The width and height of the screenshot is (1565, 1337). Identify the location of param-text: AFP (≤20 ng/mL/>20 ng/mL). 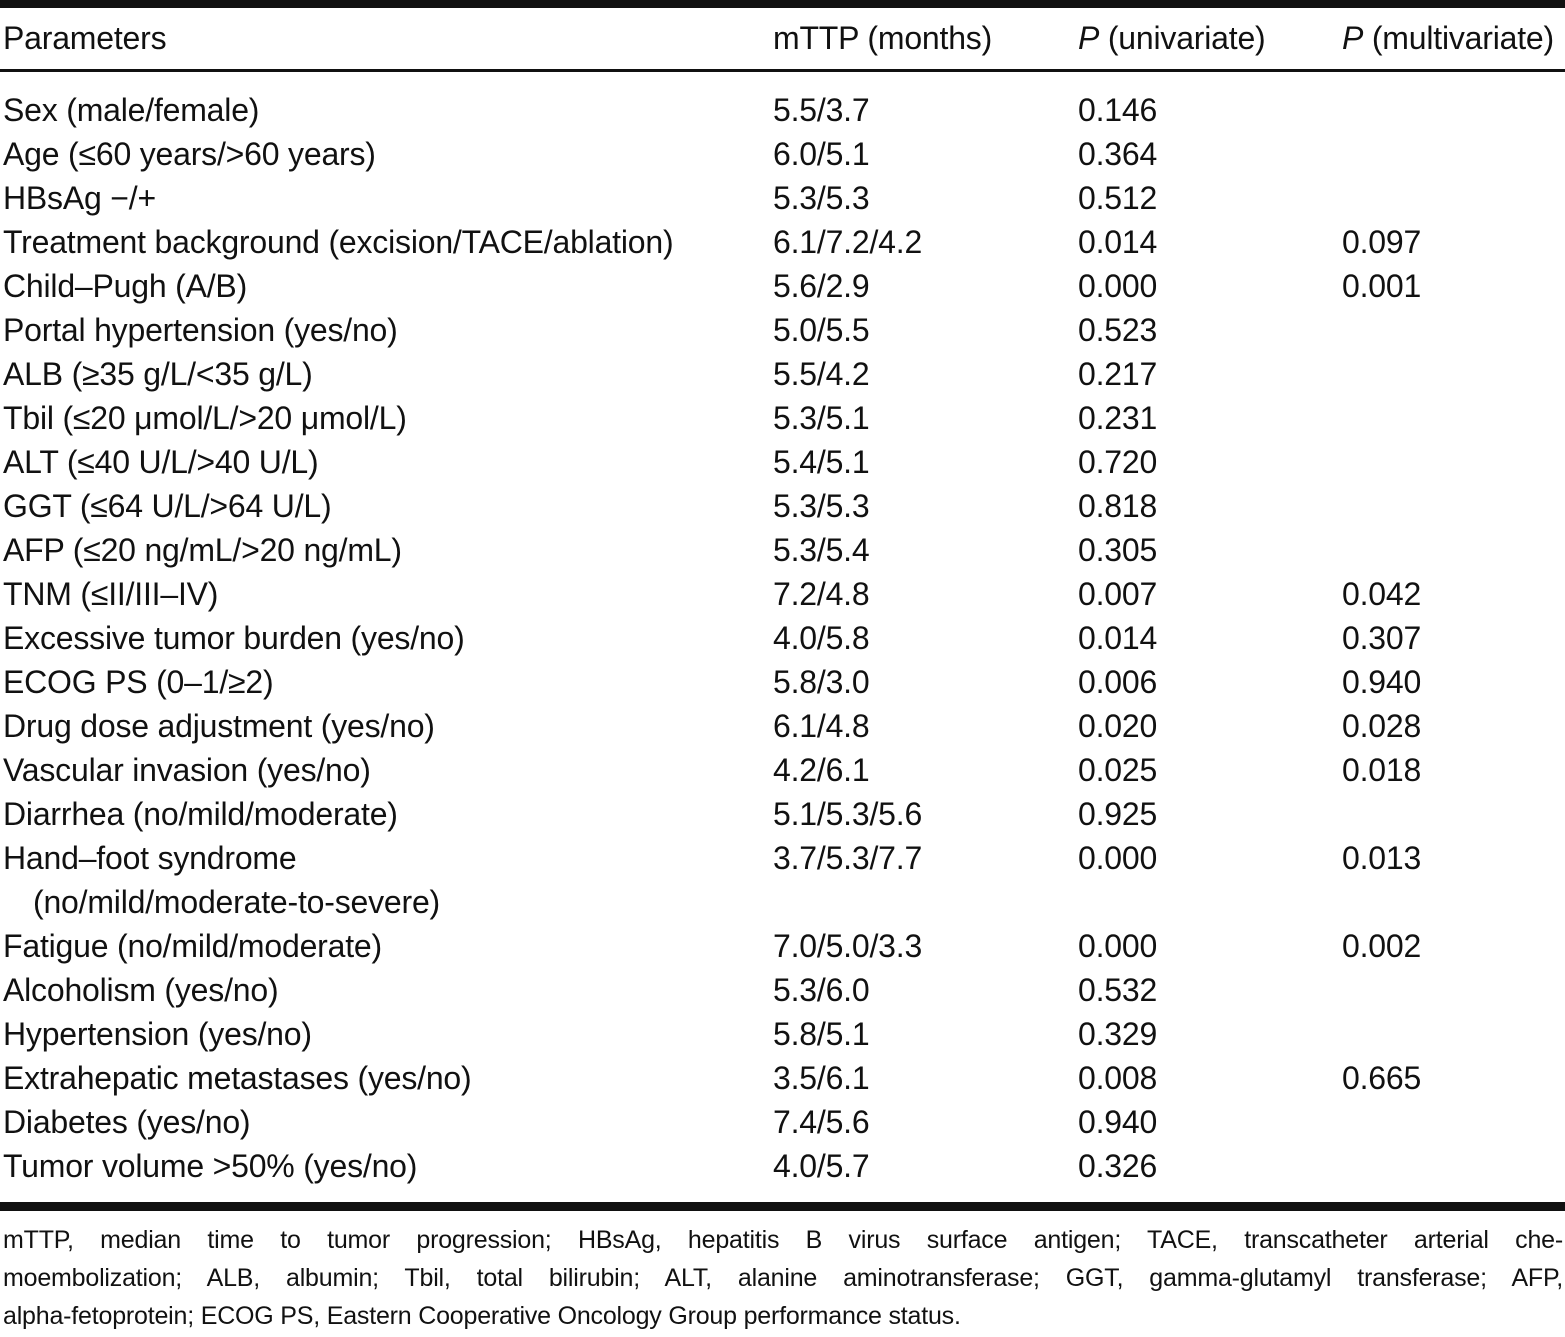
(202, 550).